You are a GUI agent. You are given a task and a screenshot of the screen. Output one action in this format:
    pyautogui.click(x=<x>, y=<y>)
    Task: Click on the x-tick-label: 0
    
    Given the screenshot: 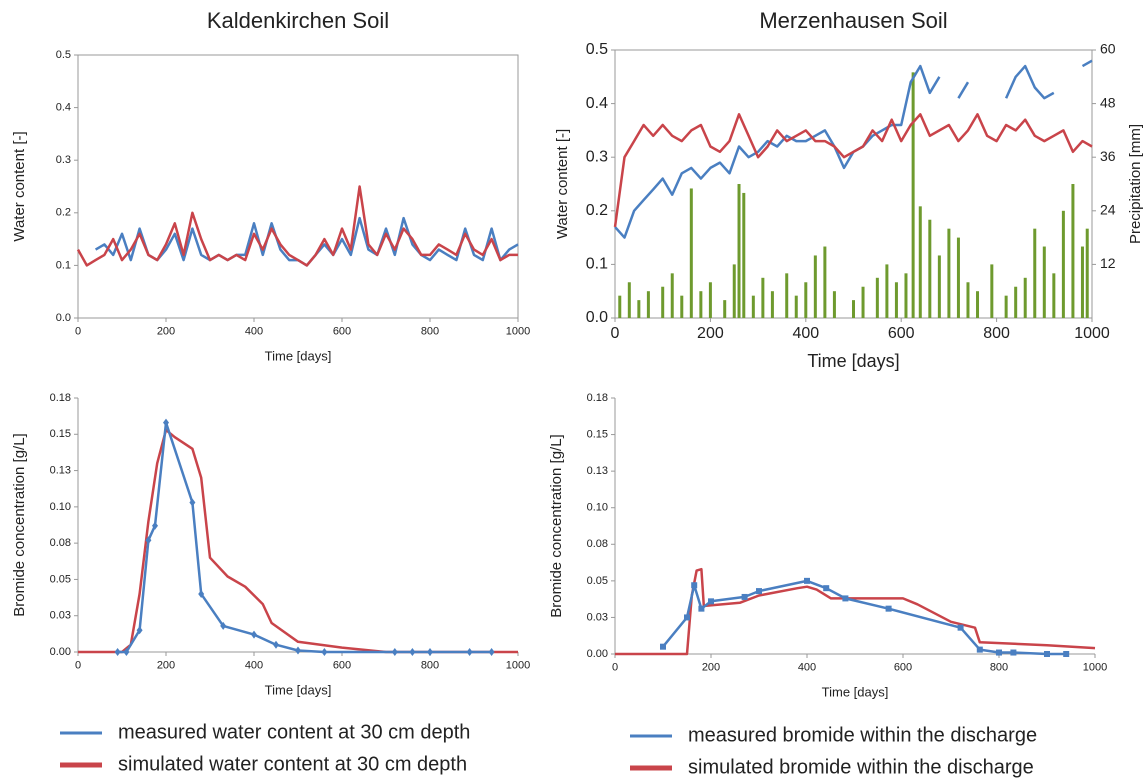 What is the action you would take?
    pyautogui.click(x=78, y=331)
    